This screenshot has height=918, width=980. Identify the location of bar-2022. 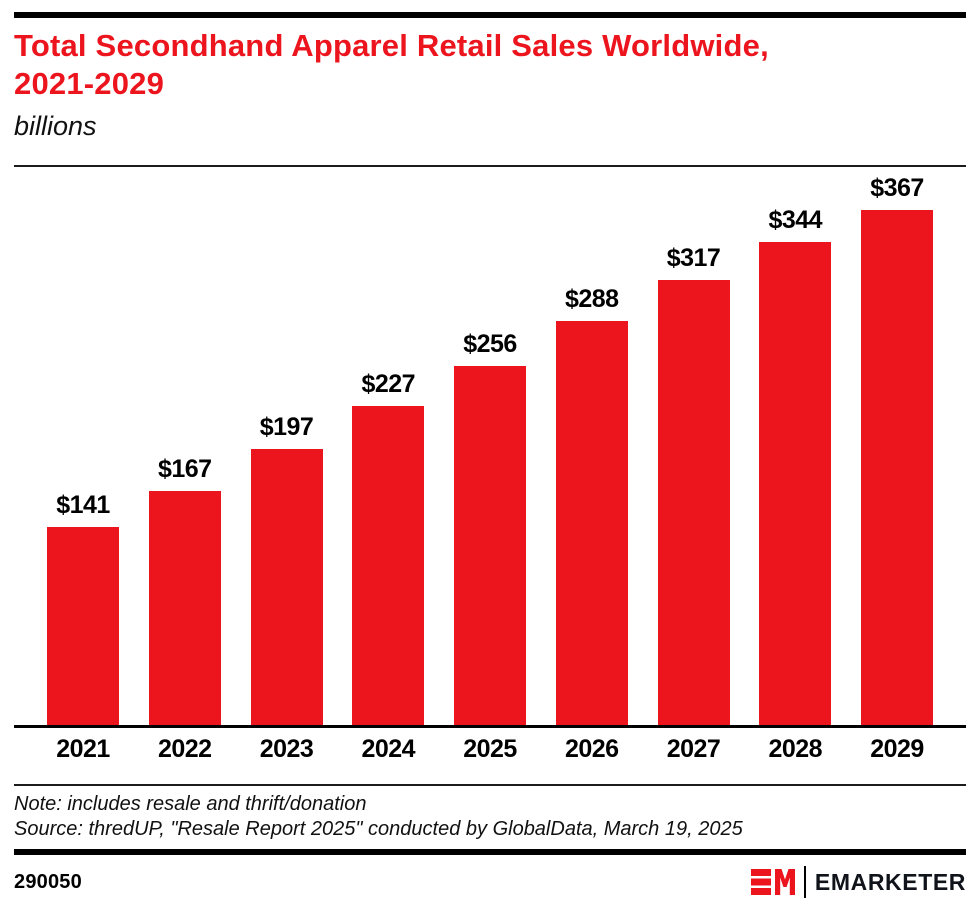
(184, 608).